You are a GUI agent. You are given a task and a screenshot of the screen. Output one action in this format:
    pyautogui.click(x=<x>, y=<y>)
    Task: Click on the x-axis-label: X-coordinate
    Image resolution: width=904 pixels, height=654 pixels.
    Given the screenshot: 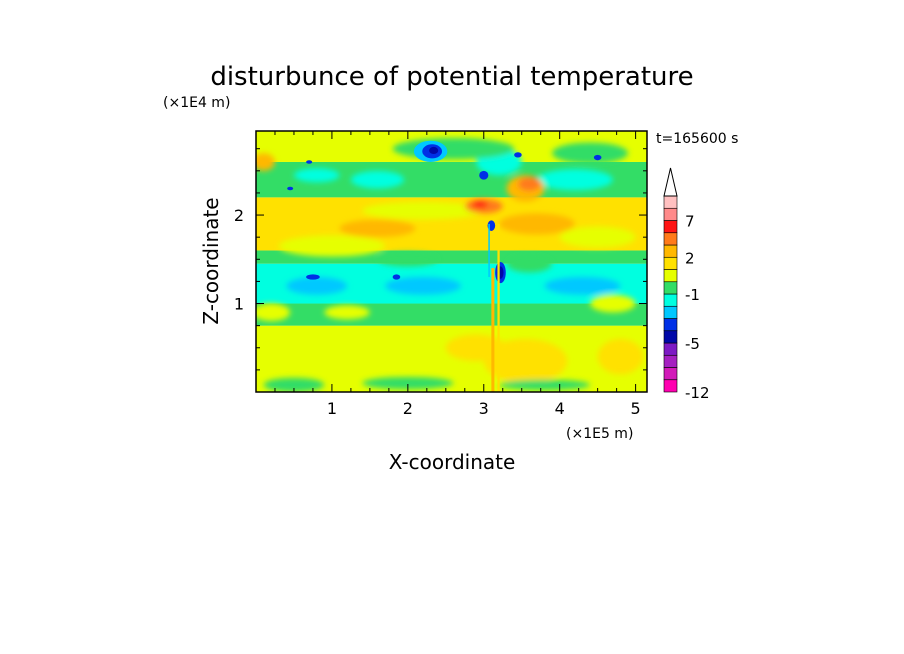 What is the action you would take?
    pyautogui.click(x=452, y=462)
    